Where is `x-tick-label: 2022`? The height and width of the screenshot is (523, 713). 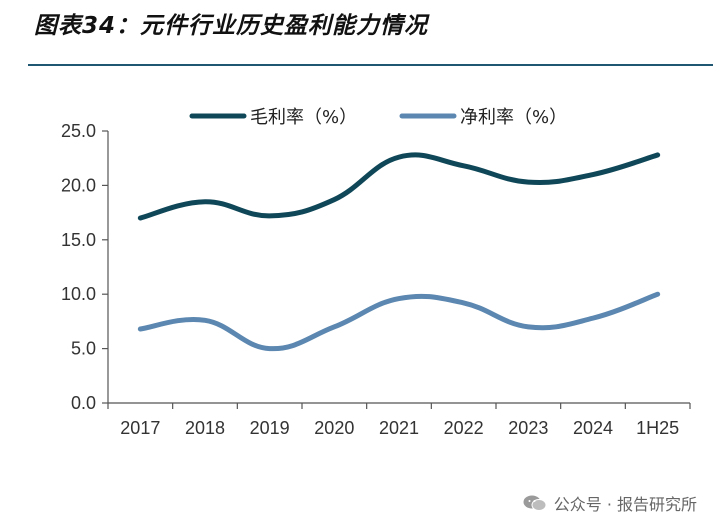 x-tick-label: 2022 is located at coordinates (464, 428).